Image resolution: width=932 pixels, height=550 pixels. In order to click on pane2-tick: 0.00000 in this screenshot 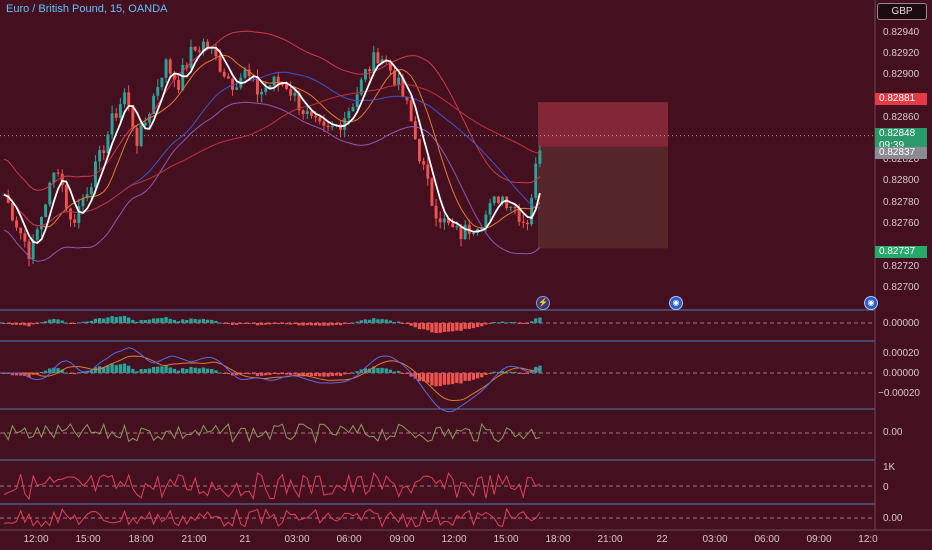, I will do `click(901, 373)`.